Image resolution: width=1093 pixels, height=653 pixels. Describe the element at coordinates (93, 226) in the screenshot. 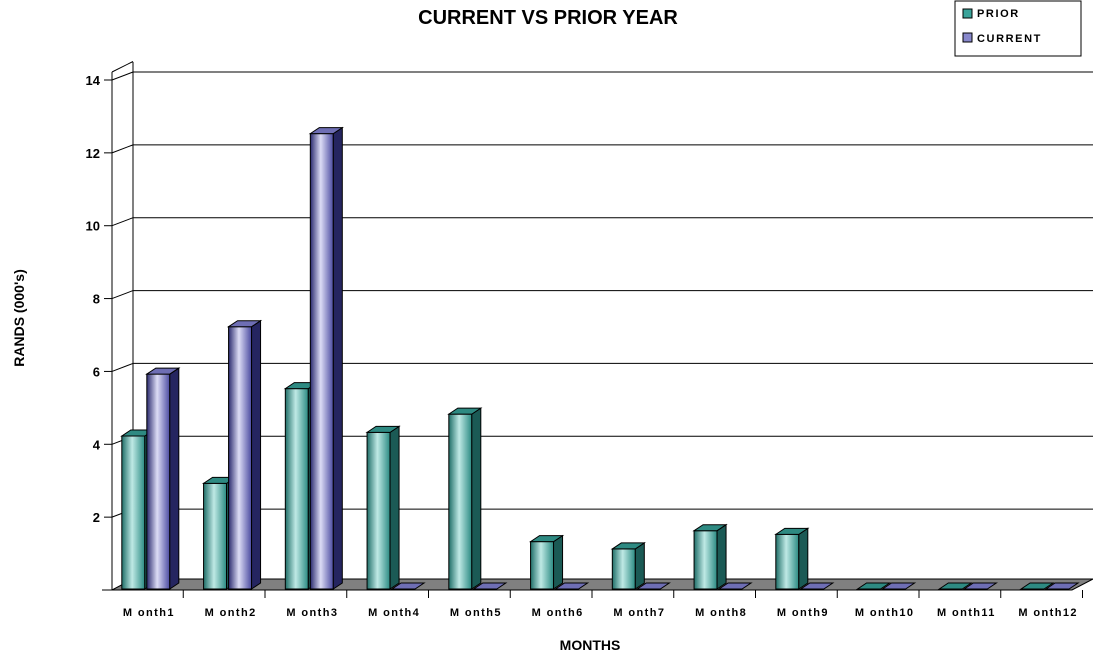

I see `y-tick-label: 10` at that location.